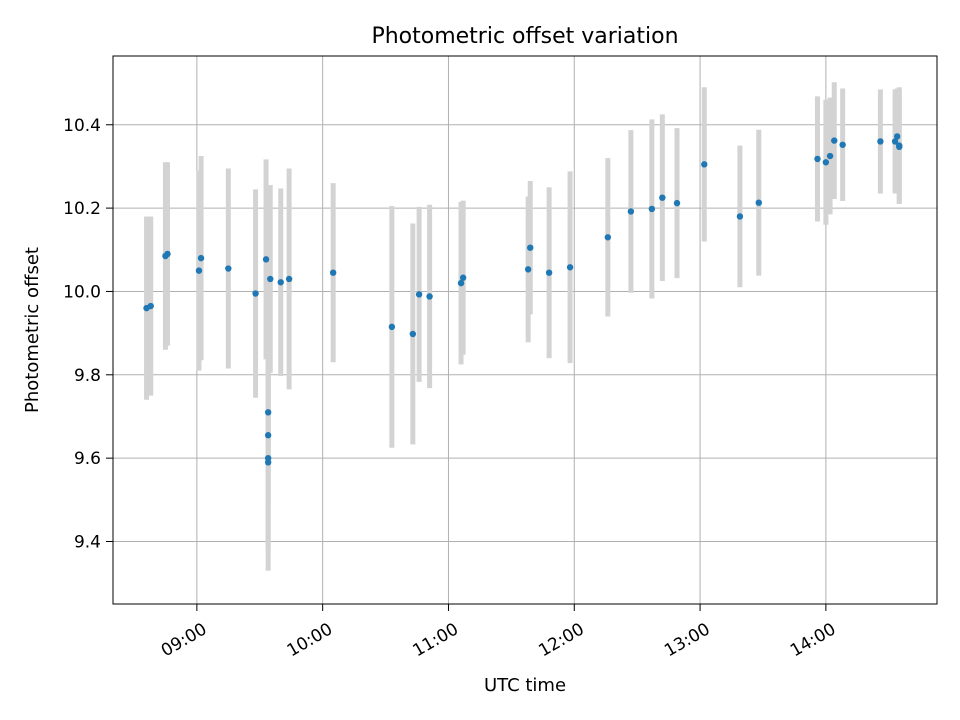 The image size is (960, 720). I want to click on y-tick-label: 10.0, so click(82, 292).